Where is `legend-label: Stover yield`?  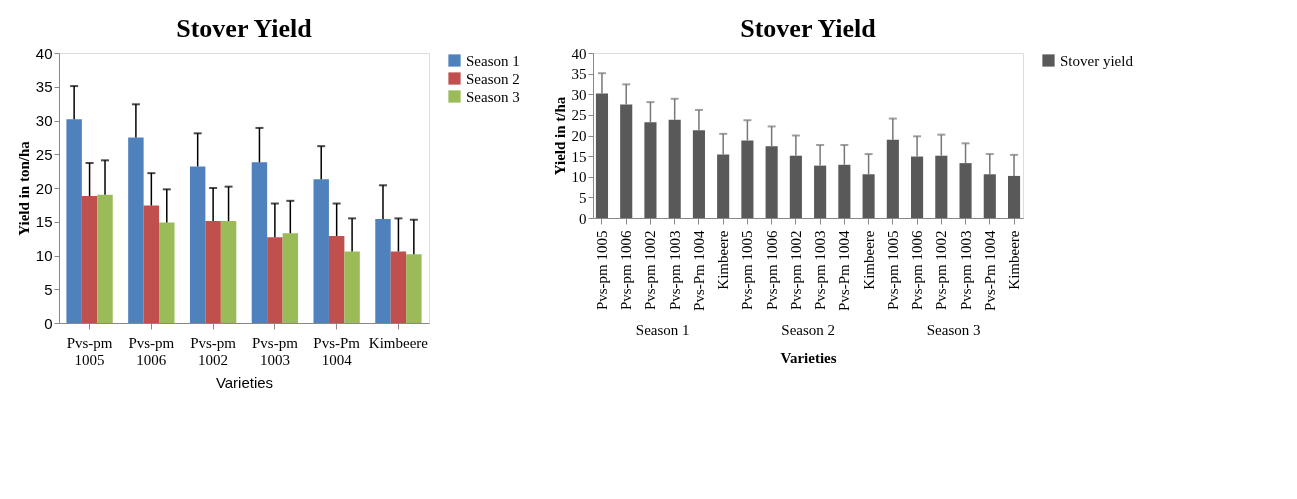 legend-label: Stover yield is located at coordinates (1097, 60).